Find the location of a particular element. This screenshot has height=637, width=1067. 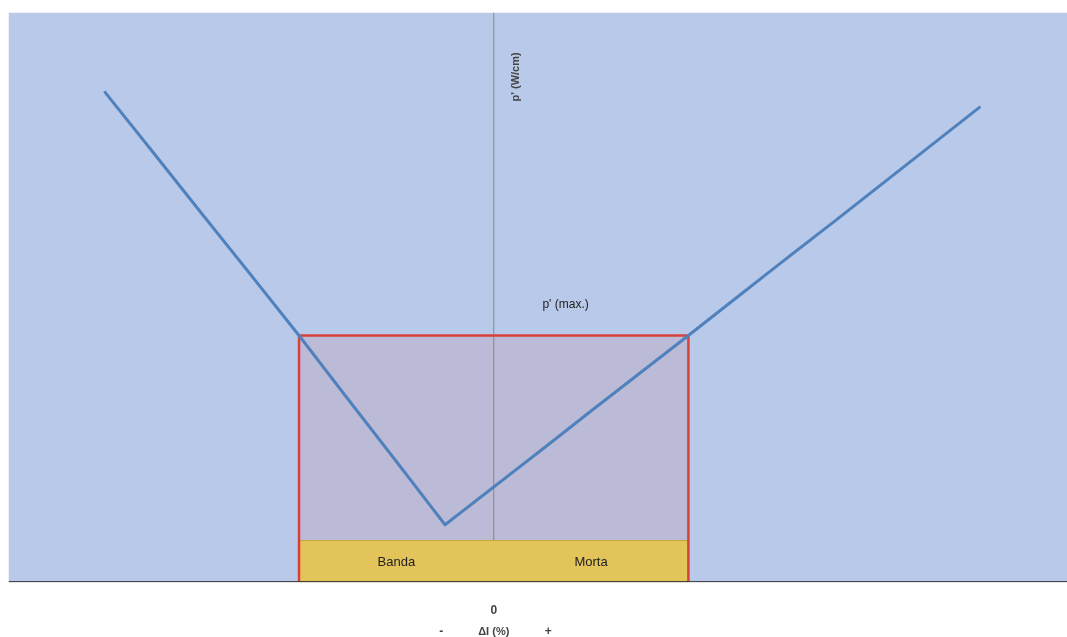

text: p' (max.) is located at coordinates (565, 304).